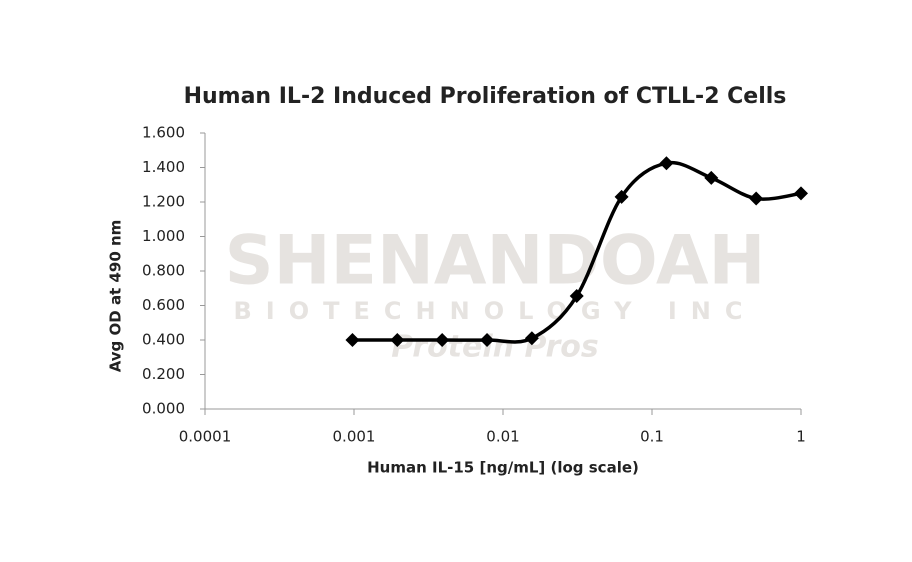 The height and width of the screenshot is (562, 912). I want to click on y-tick-label: 0.800, so click(163, 271).